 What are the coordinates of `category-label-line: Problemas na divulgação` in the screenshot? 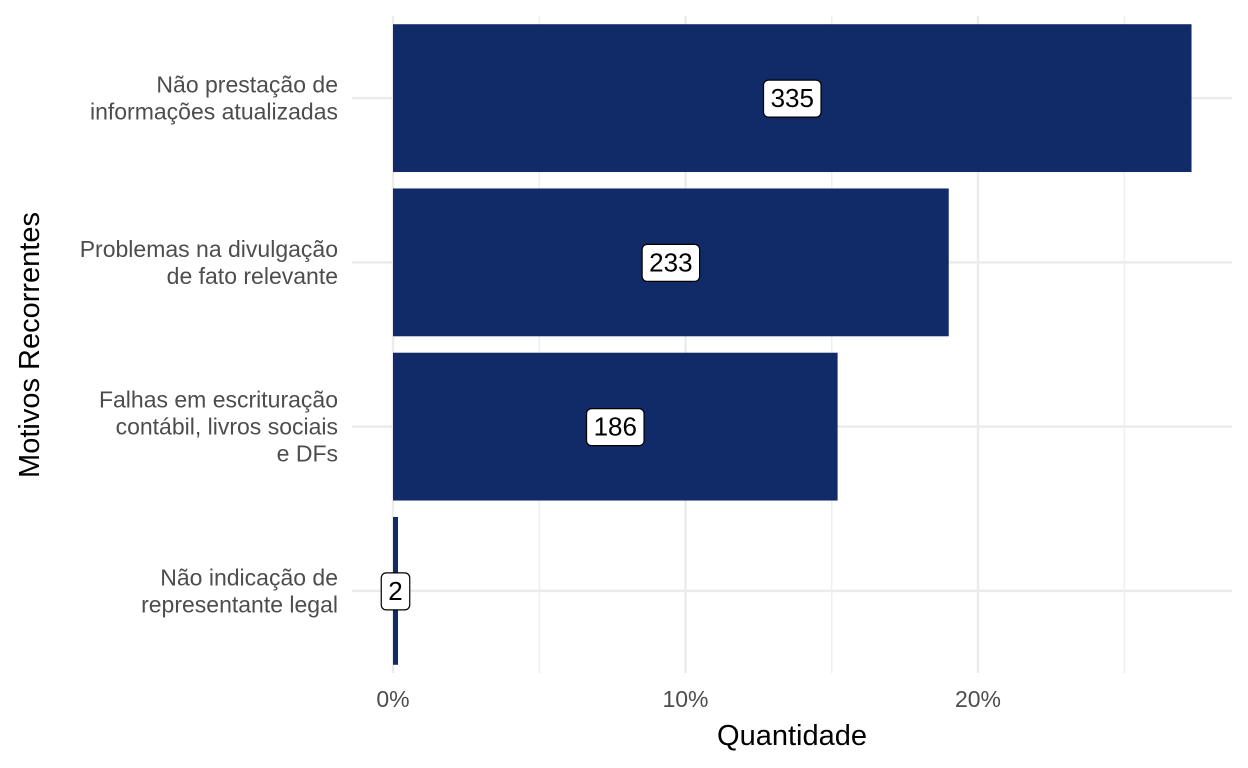 It's located at (209, 249).